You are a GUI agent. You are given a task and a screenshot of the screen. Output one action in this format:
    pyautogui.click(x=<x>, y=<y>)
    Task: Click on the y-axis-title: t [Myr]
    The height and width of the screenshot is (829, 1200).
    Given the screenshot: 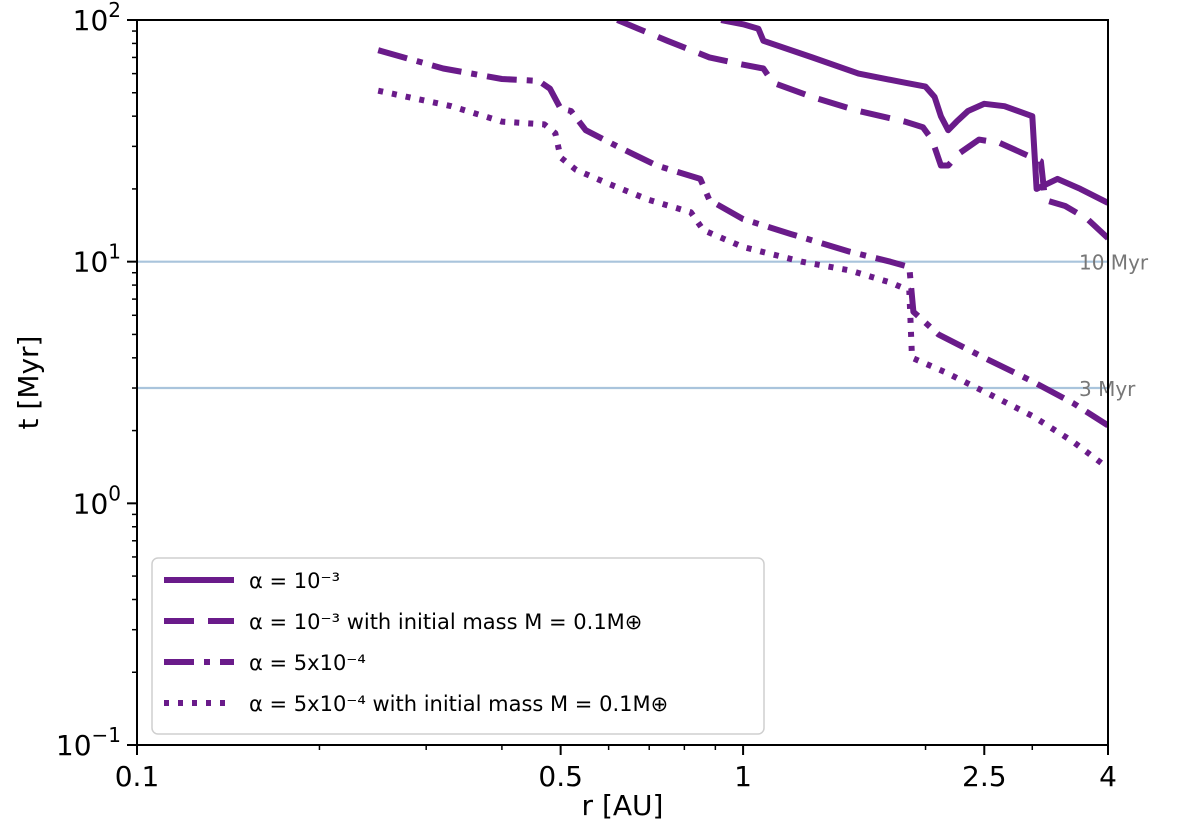 What is the action you would take?
    pyautogui.click(x=28, y=383)
    